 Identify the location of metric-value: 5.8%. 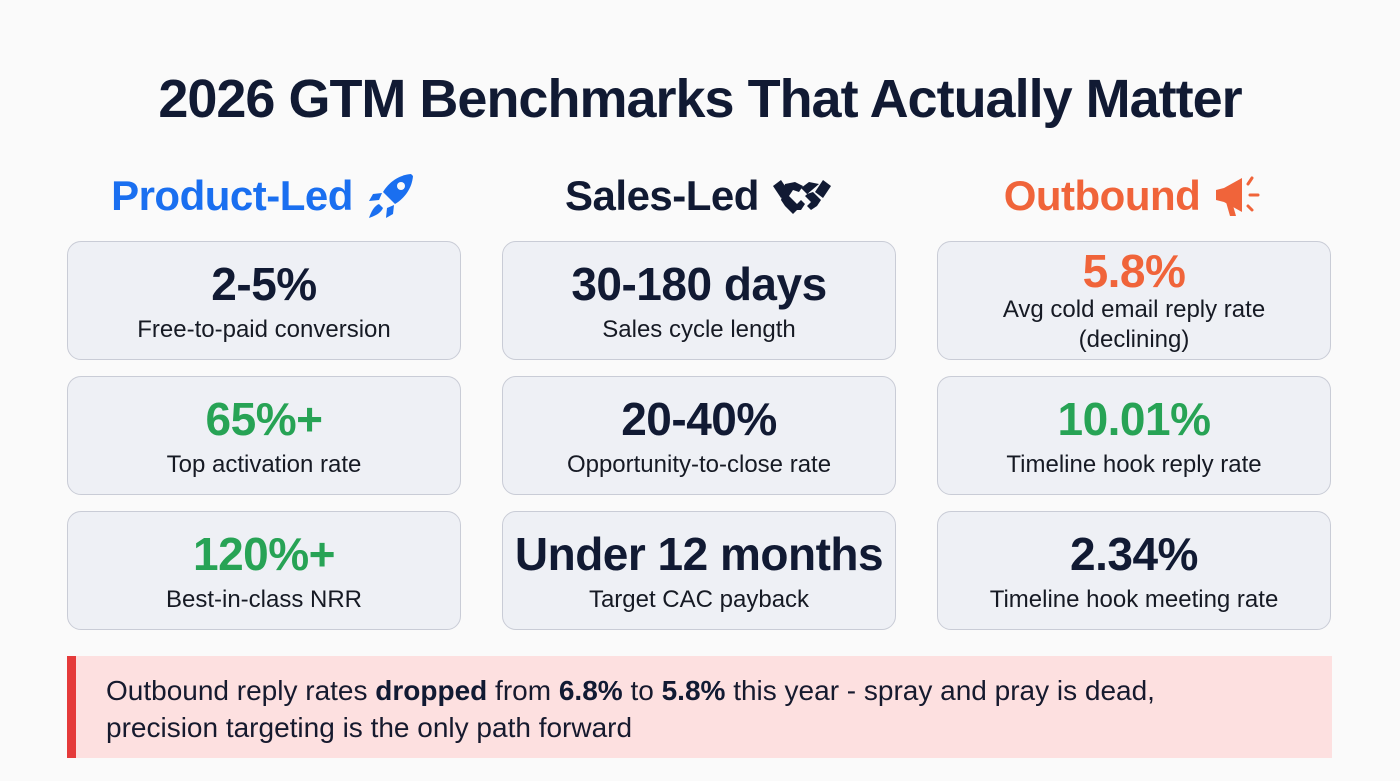
(1134, 270).